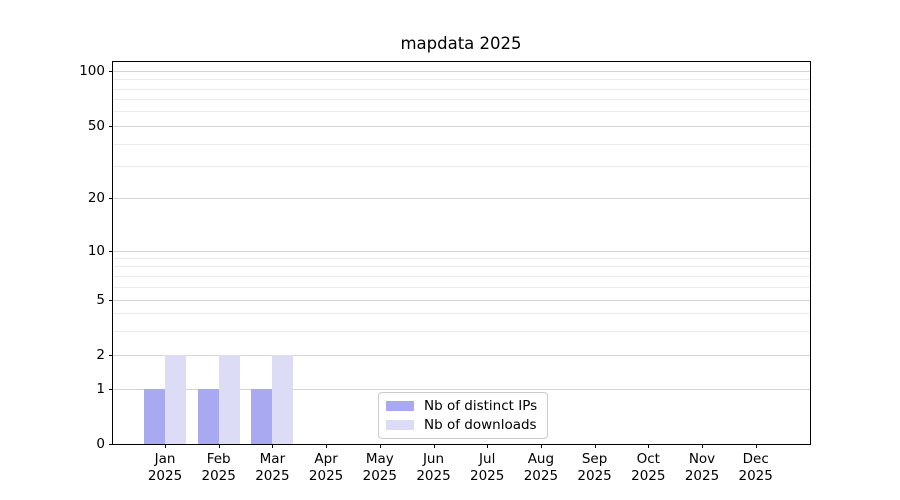 The width and height of the screenshot is (900, 500). What do you see at coordinates (594, 459) in the screenshot?
I see `x-tick-month: Sep` at bounding box center [594, 459].